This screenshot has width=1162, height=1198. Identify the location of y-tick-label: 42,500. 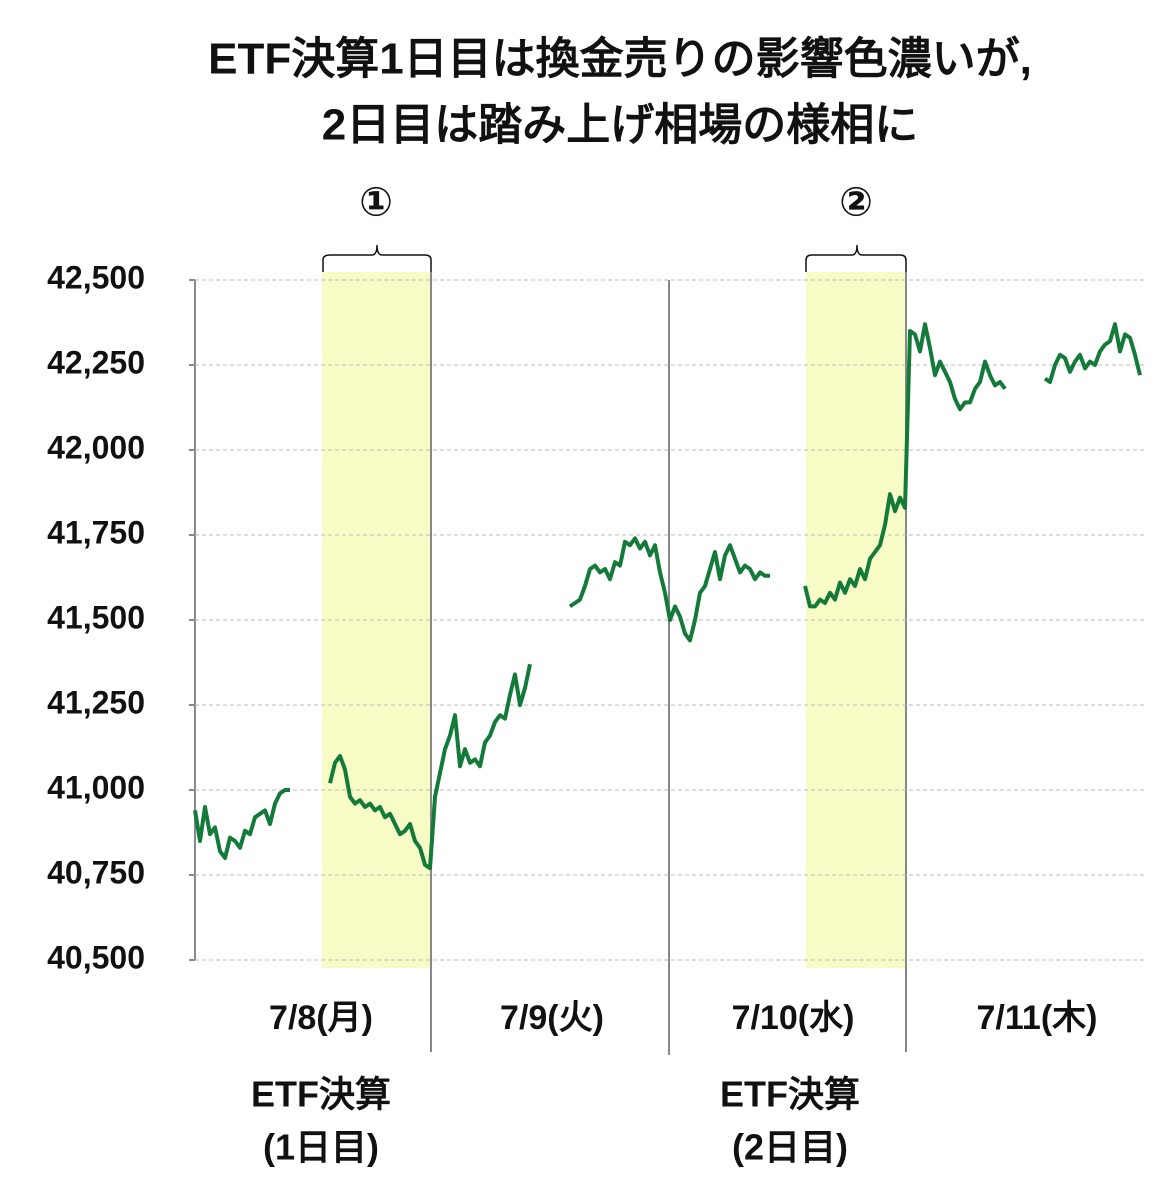
(96, 277).